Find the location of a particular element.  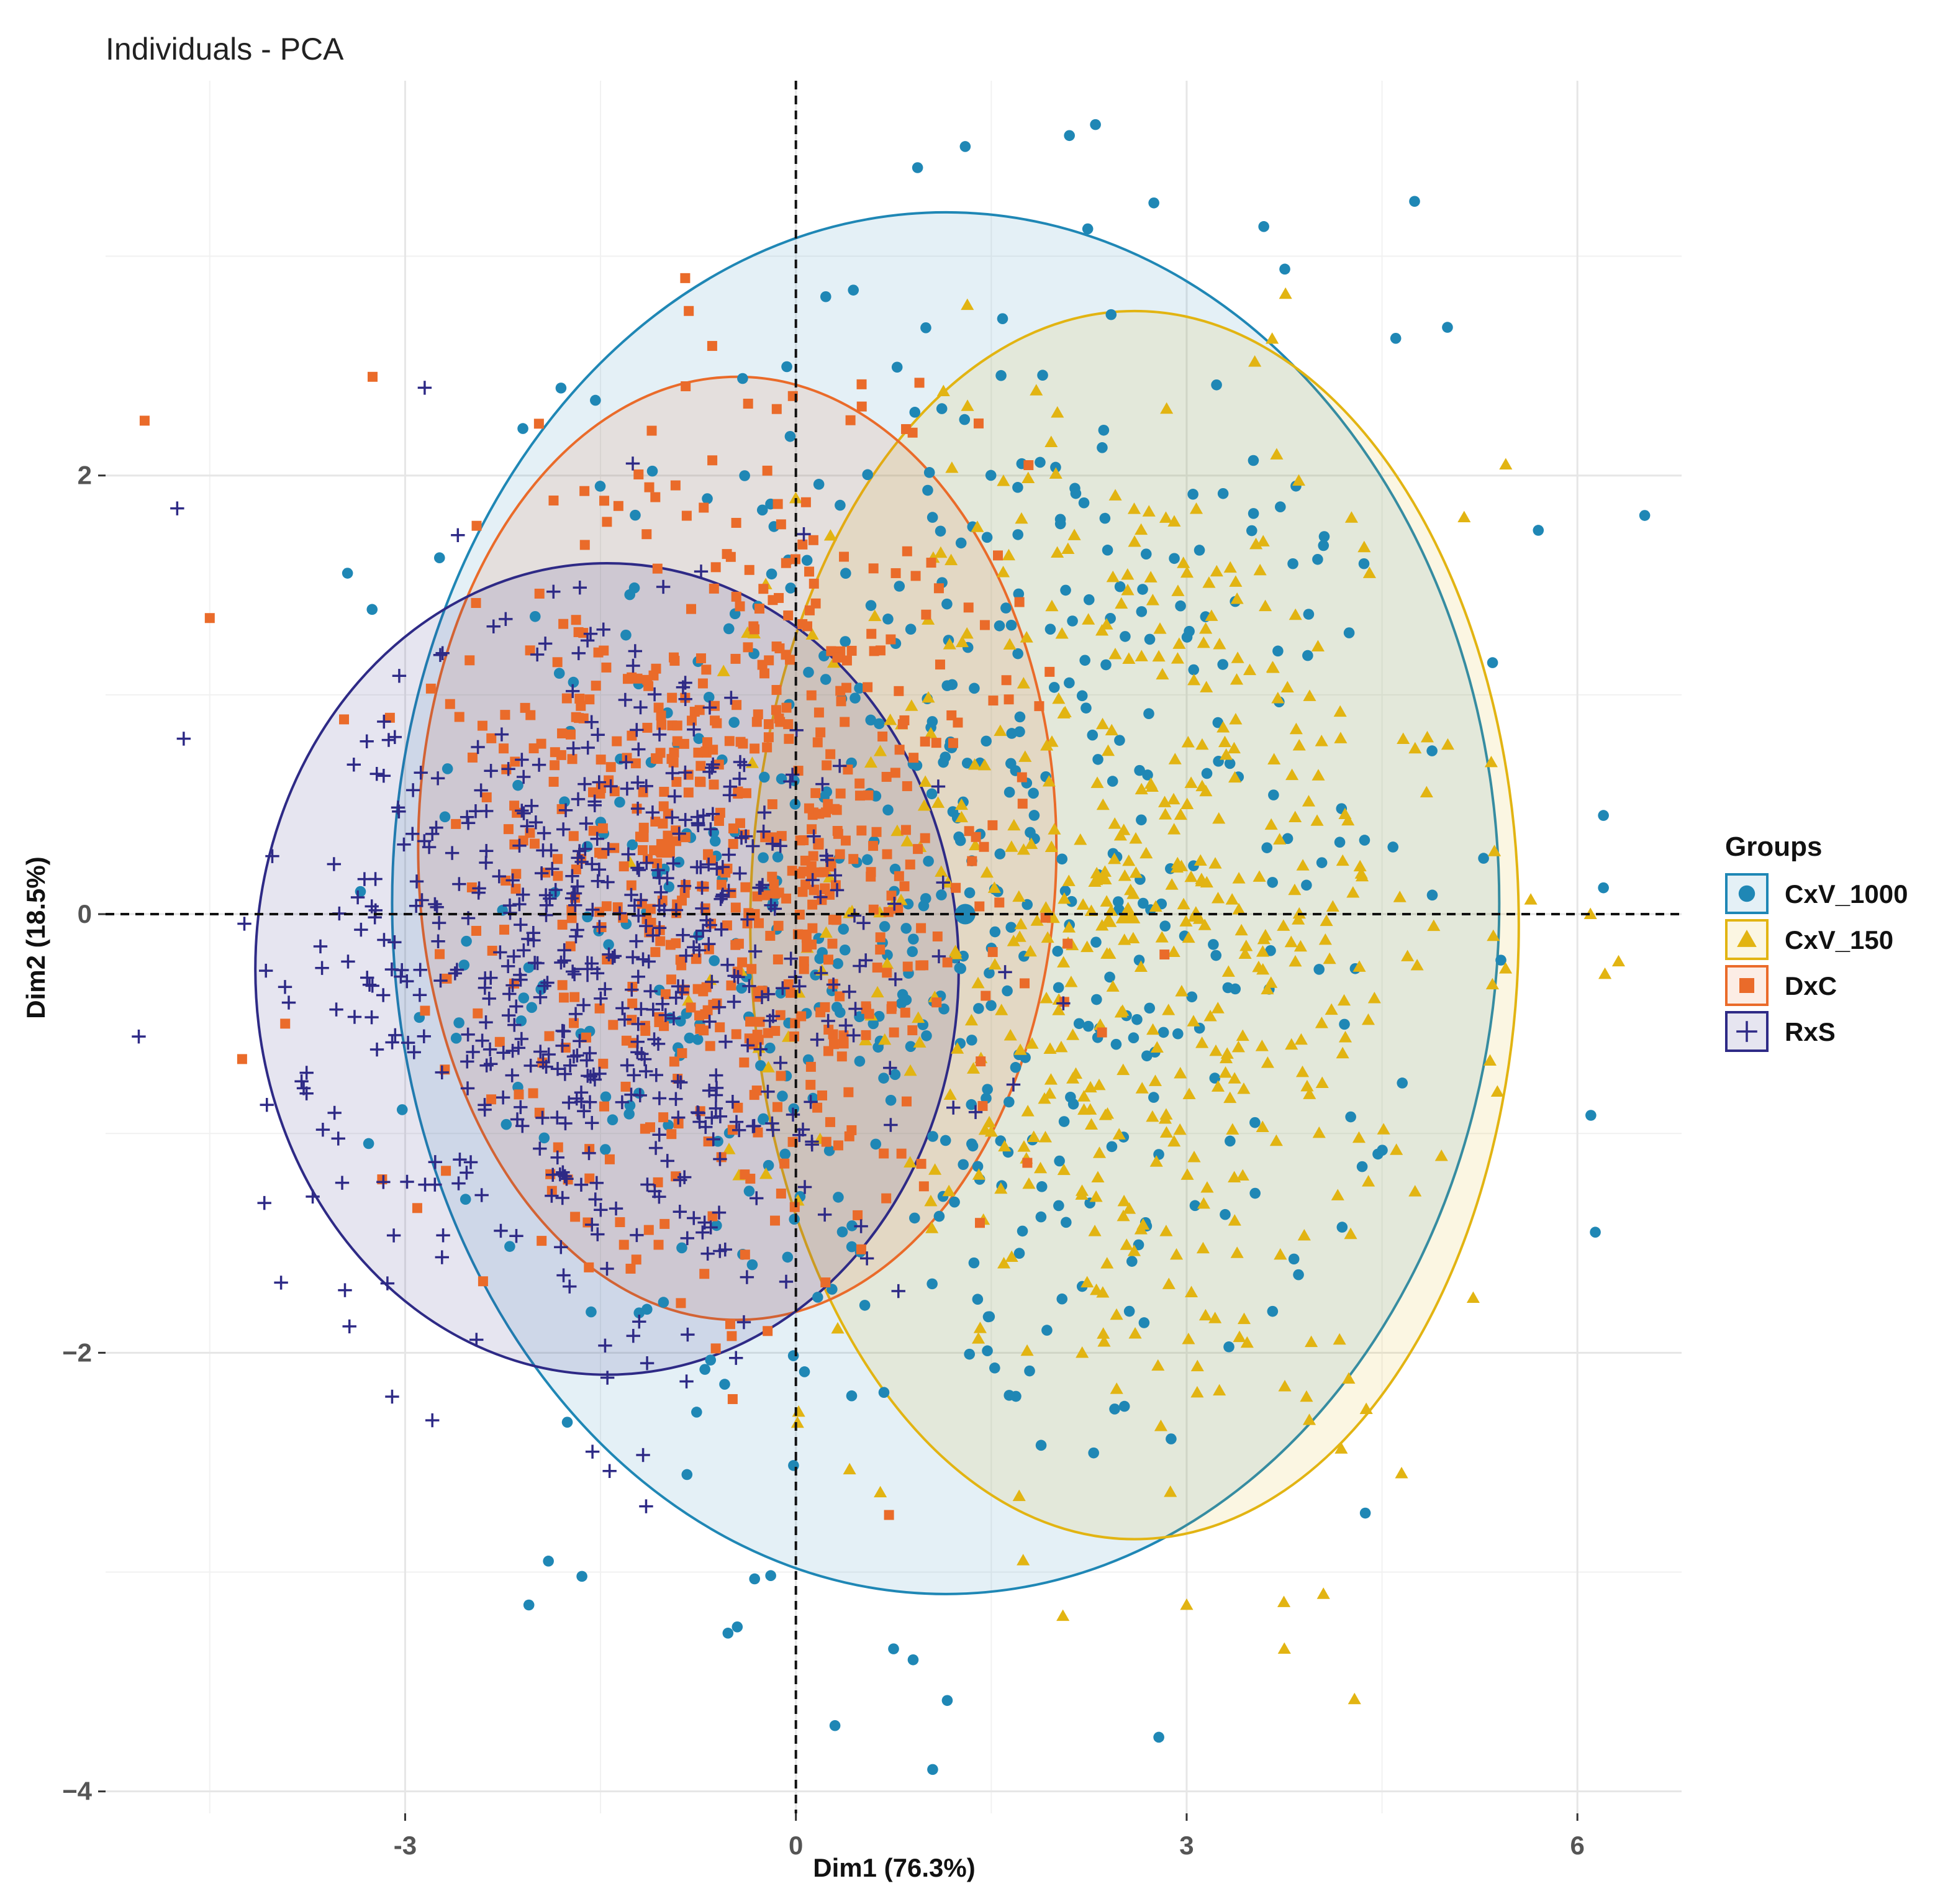

legend-label-RxS: RxS is located at coordinates (1810, 1031).